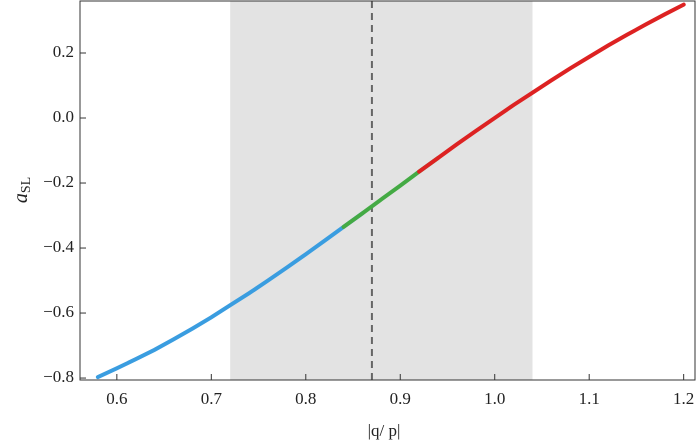 This screenshot has height=445, width=700. Describe the element at coordinates (58, 181) in the screenshot. I see `y-tick-label: −0.2` at that location.